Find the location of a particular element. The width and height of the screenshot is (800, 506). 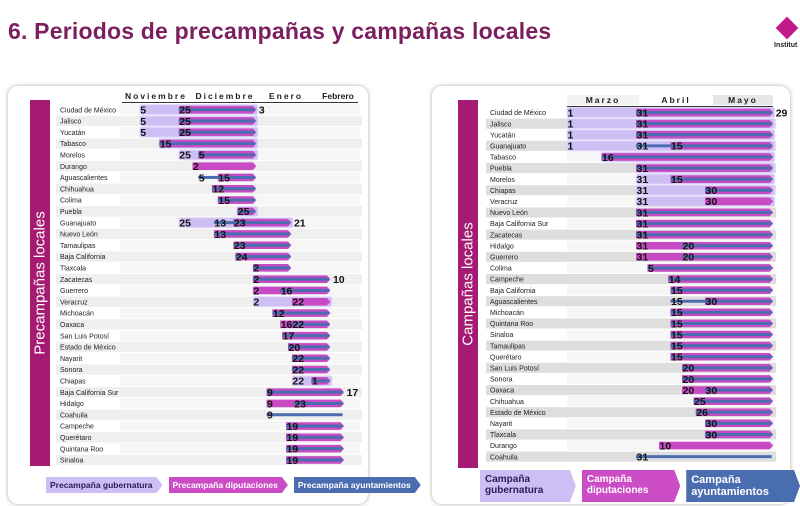

state-name: Morelos is located at coordinates (502, 180).